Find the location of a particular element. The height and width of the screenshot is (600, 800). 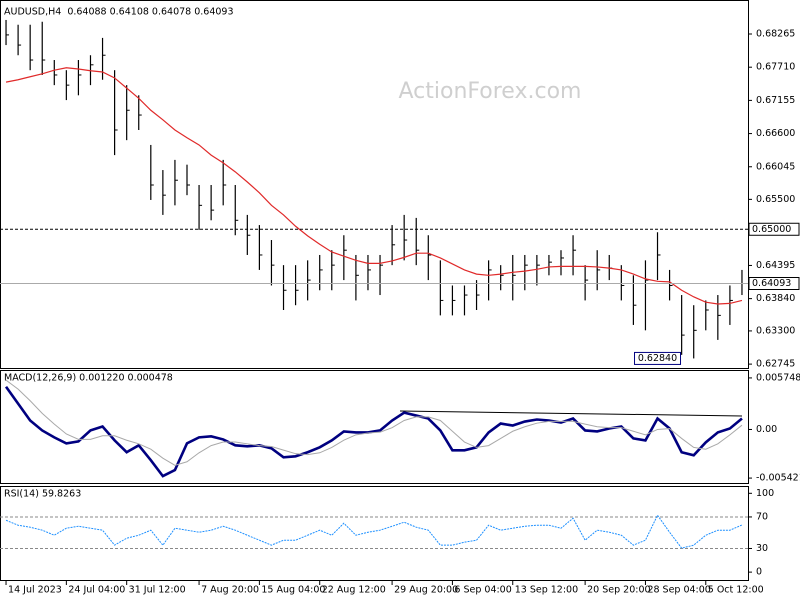

y-tick-label: 0.64395 is located at coordinates (775, 265).